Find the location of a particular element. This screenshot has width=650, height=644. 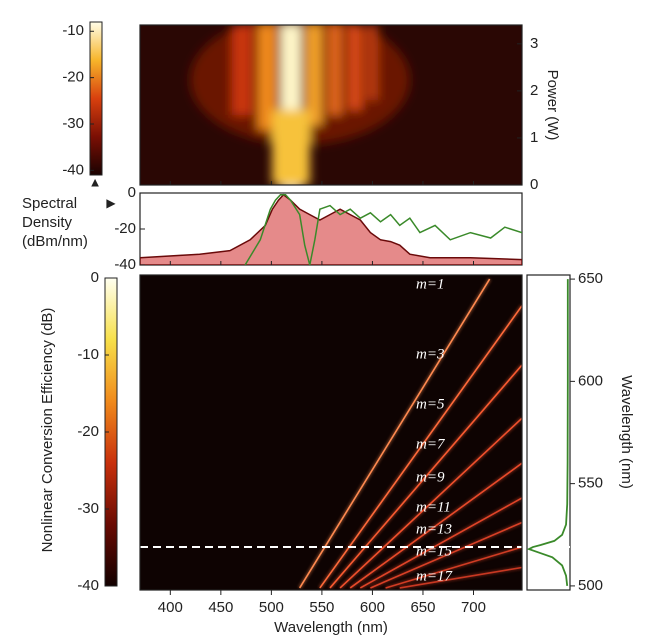

colorbar-tick-label: 0 is located at coordinates (95, 277).